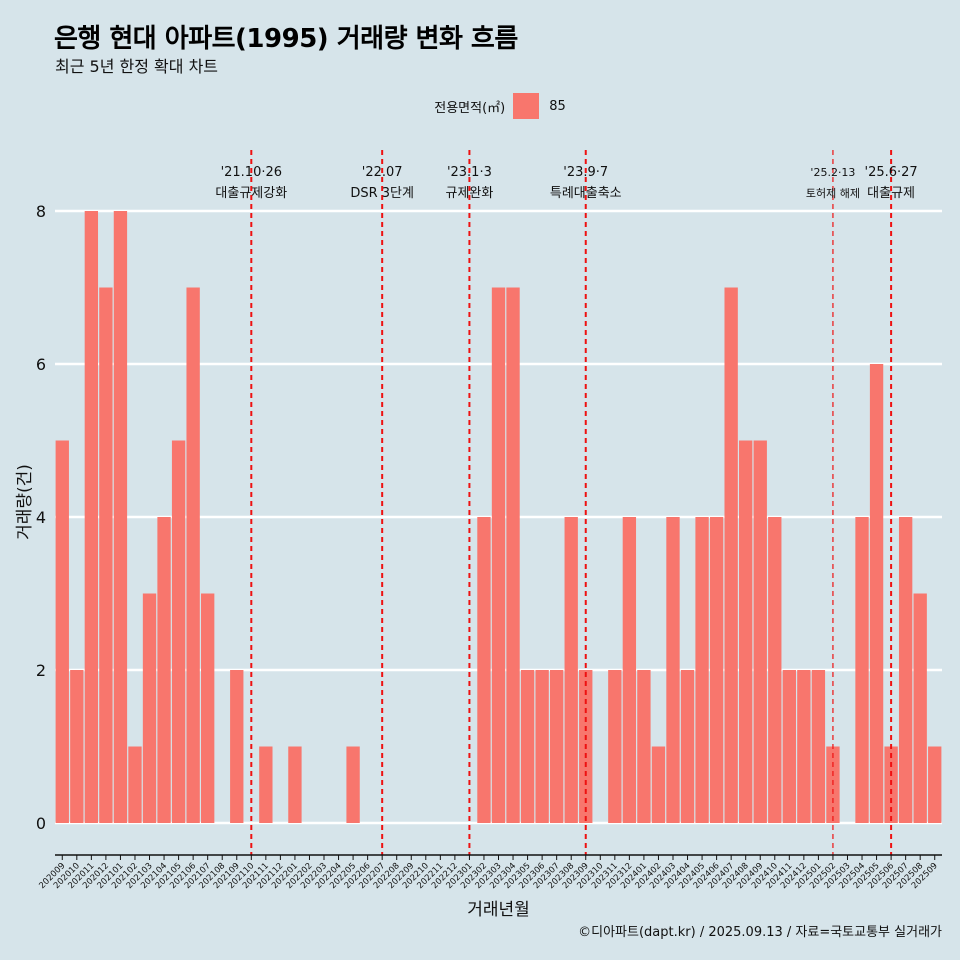  Describe the element at coordinates (251, 172) in the screenshot. I see `event-date-label: '21.10·26` at that location.